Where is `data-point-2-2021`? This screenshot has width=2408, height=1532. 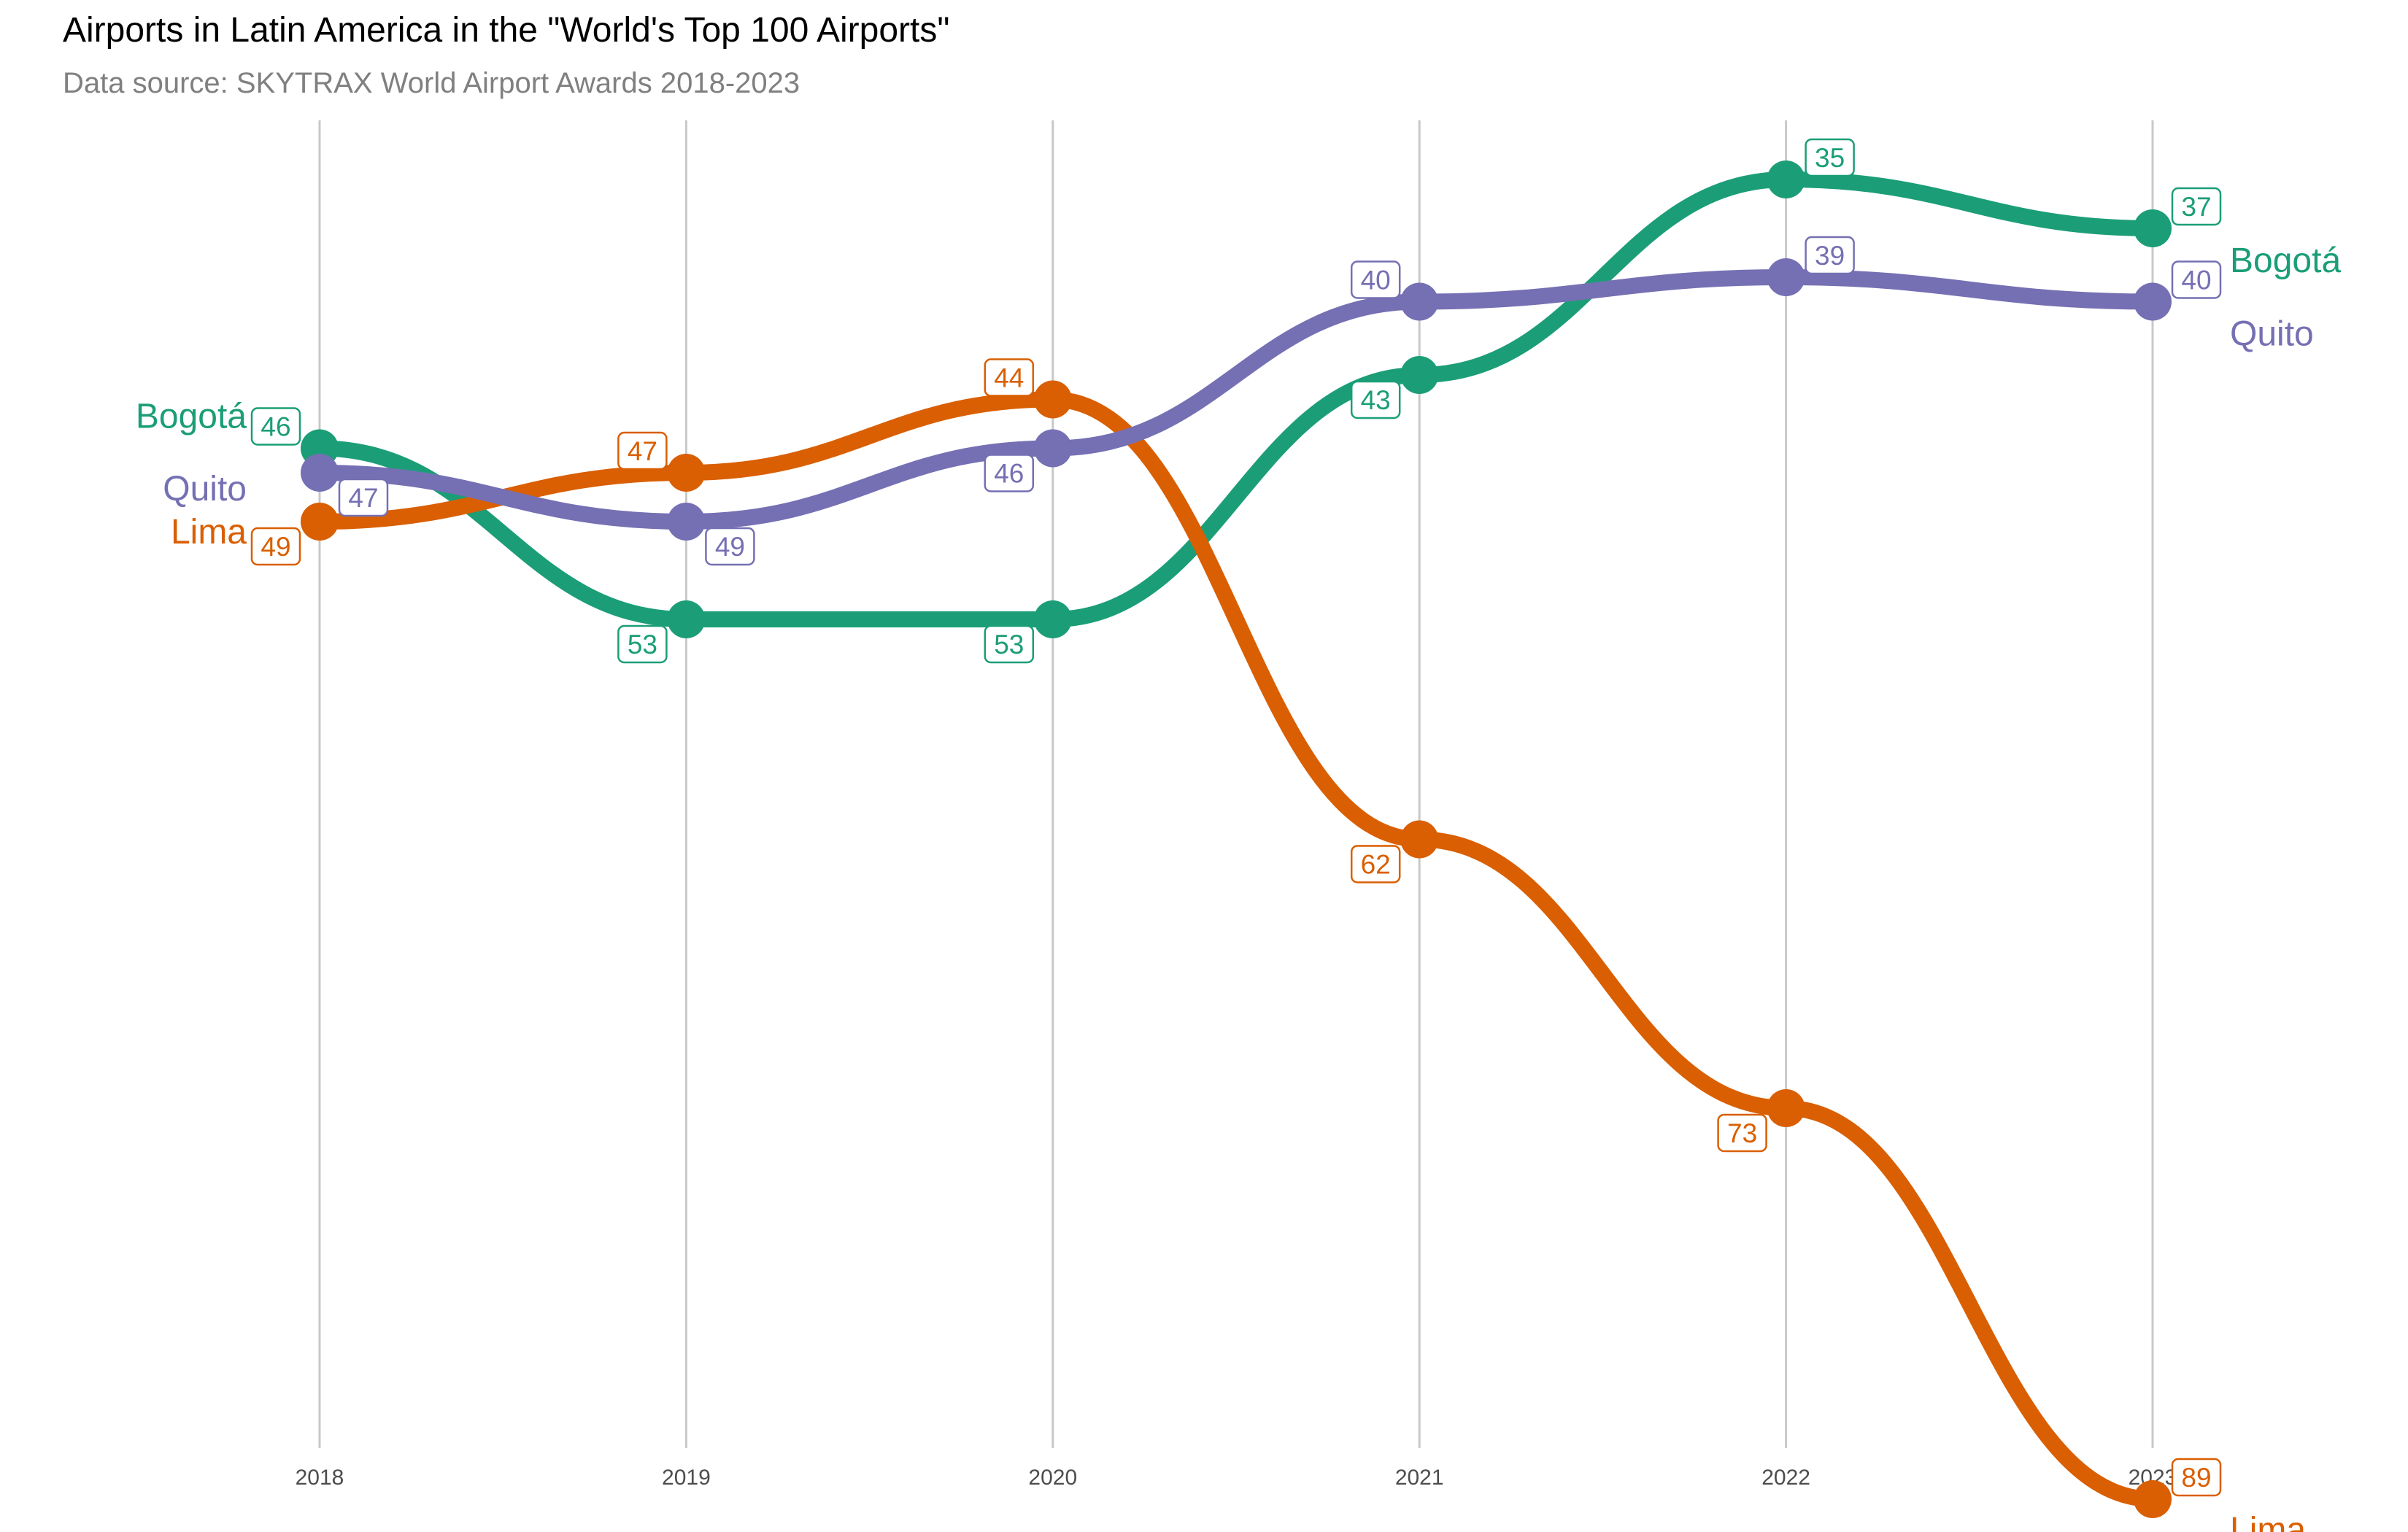
data-point-2-2021 is located at coordinates (1419, 302).